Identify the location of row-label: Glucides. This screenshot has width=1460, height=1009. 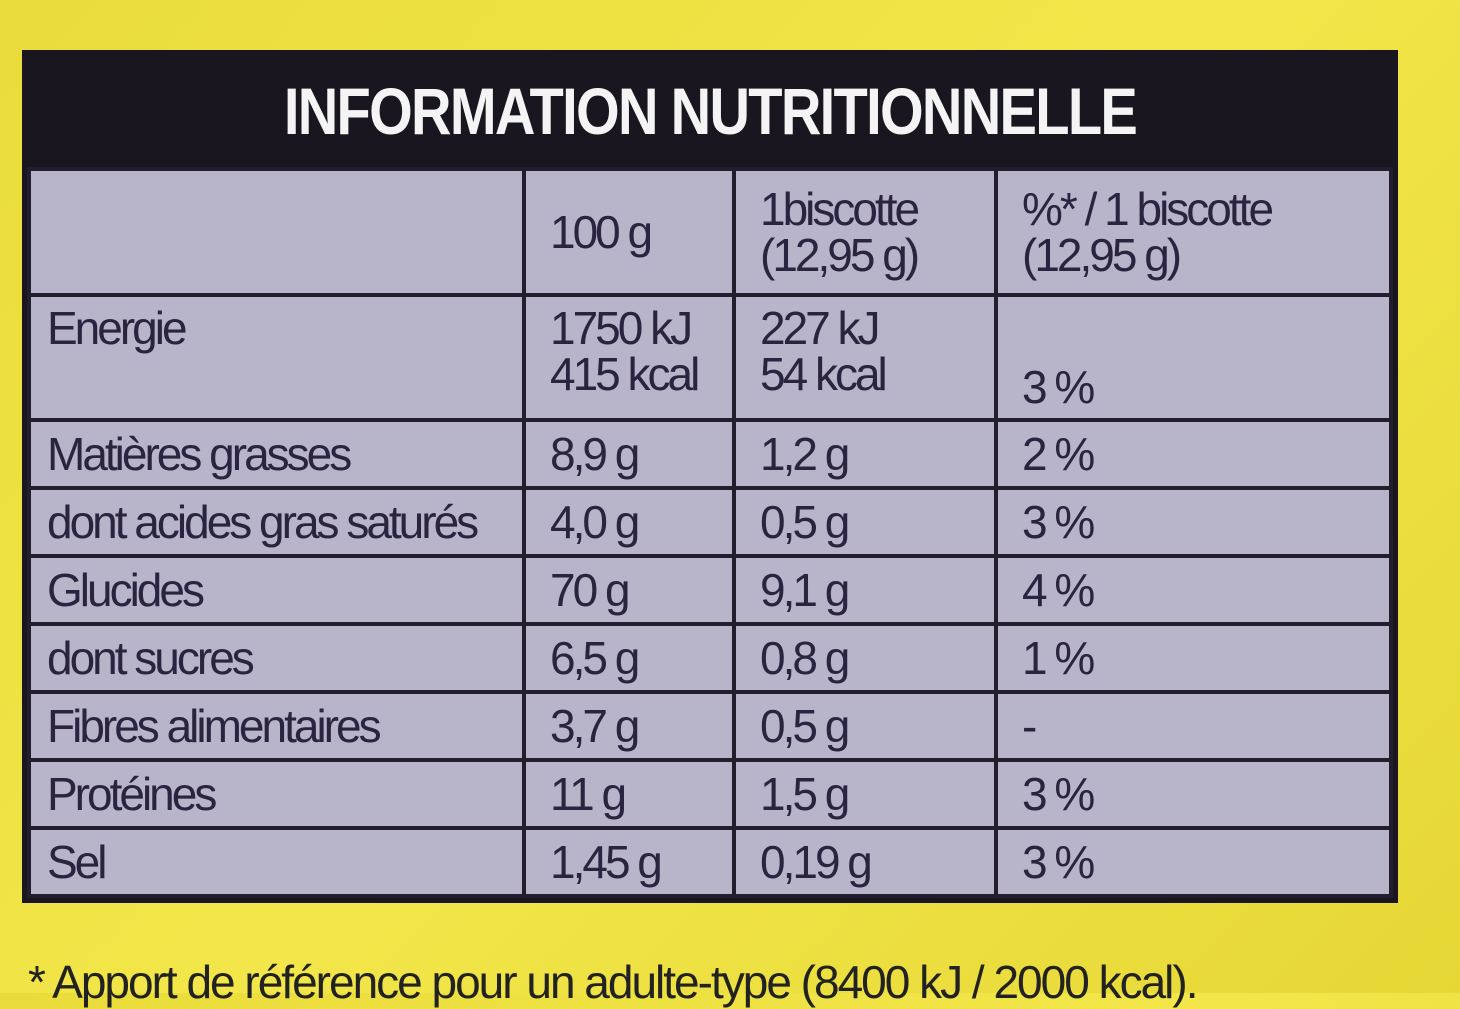
(276, 590).